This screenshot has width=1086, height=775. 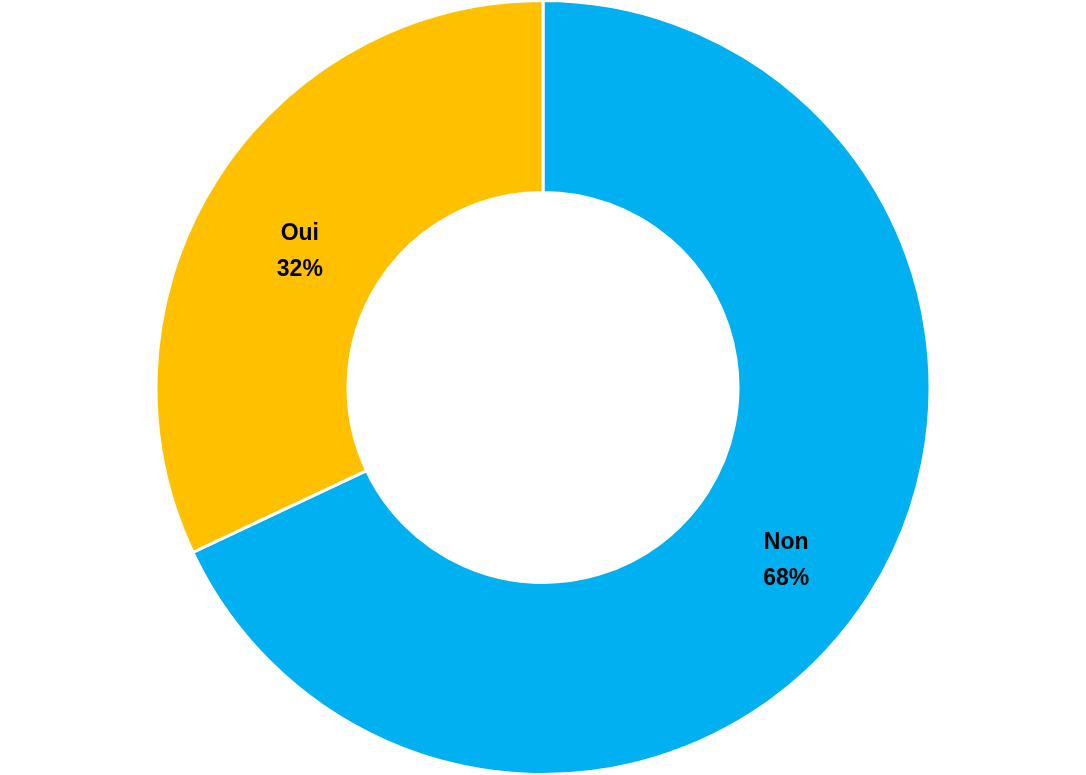 What do you see at coordinates (786, 576) in the screenshot?
I see `data-label: 68%` at bounding box center [786, 576].